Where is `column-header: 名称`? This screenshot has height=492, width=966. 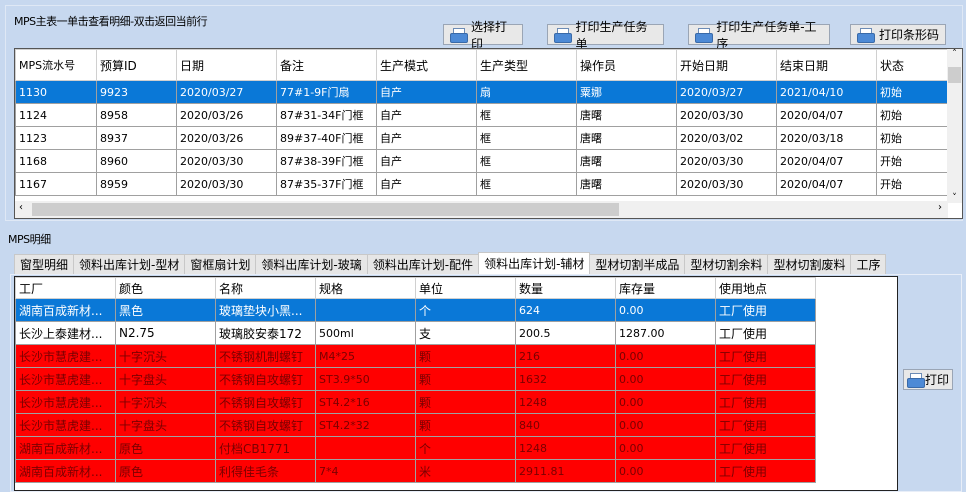
column-header: 名称 is located at coordinates (265, 288).